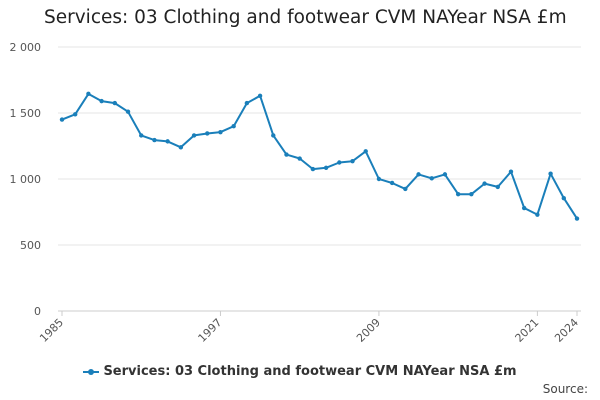 The width and height of the screenshot is (600, 400). What do you see at coordinates (527, 330) in the screenshot?
I see `x-tick-label: 2021` at bounding box center [527, 330].